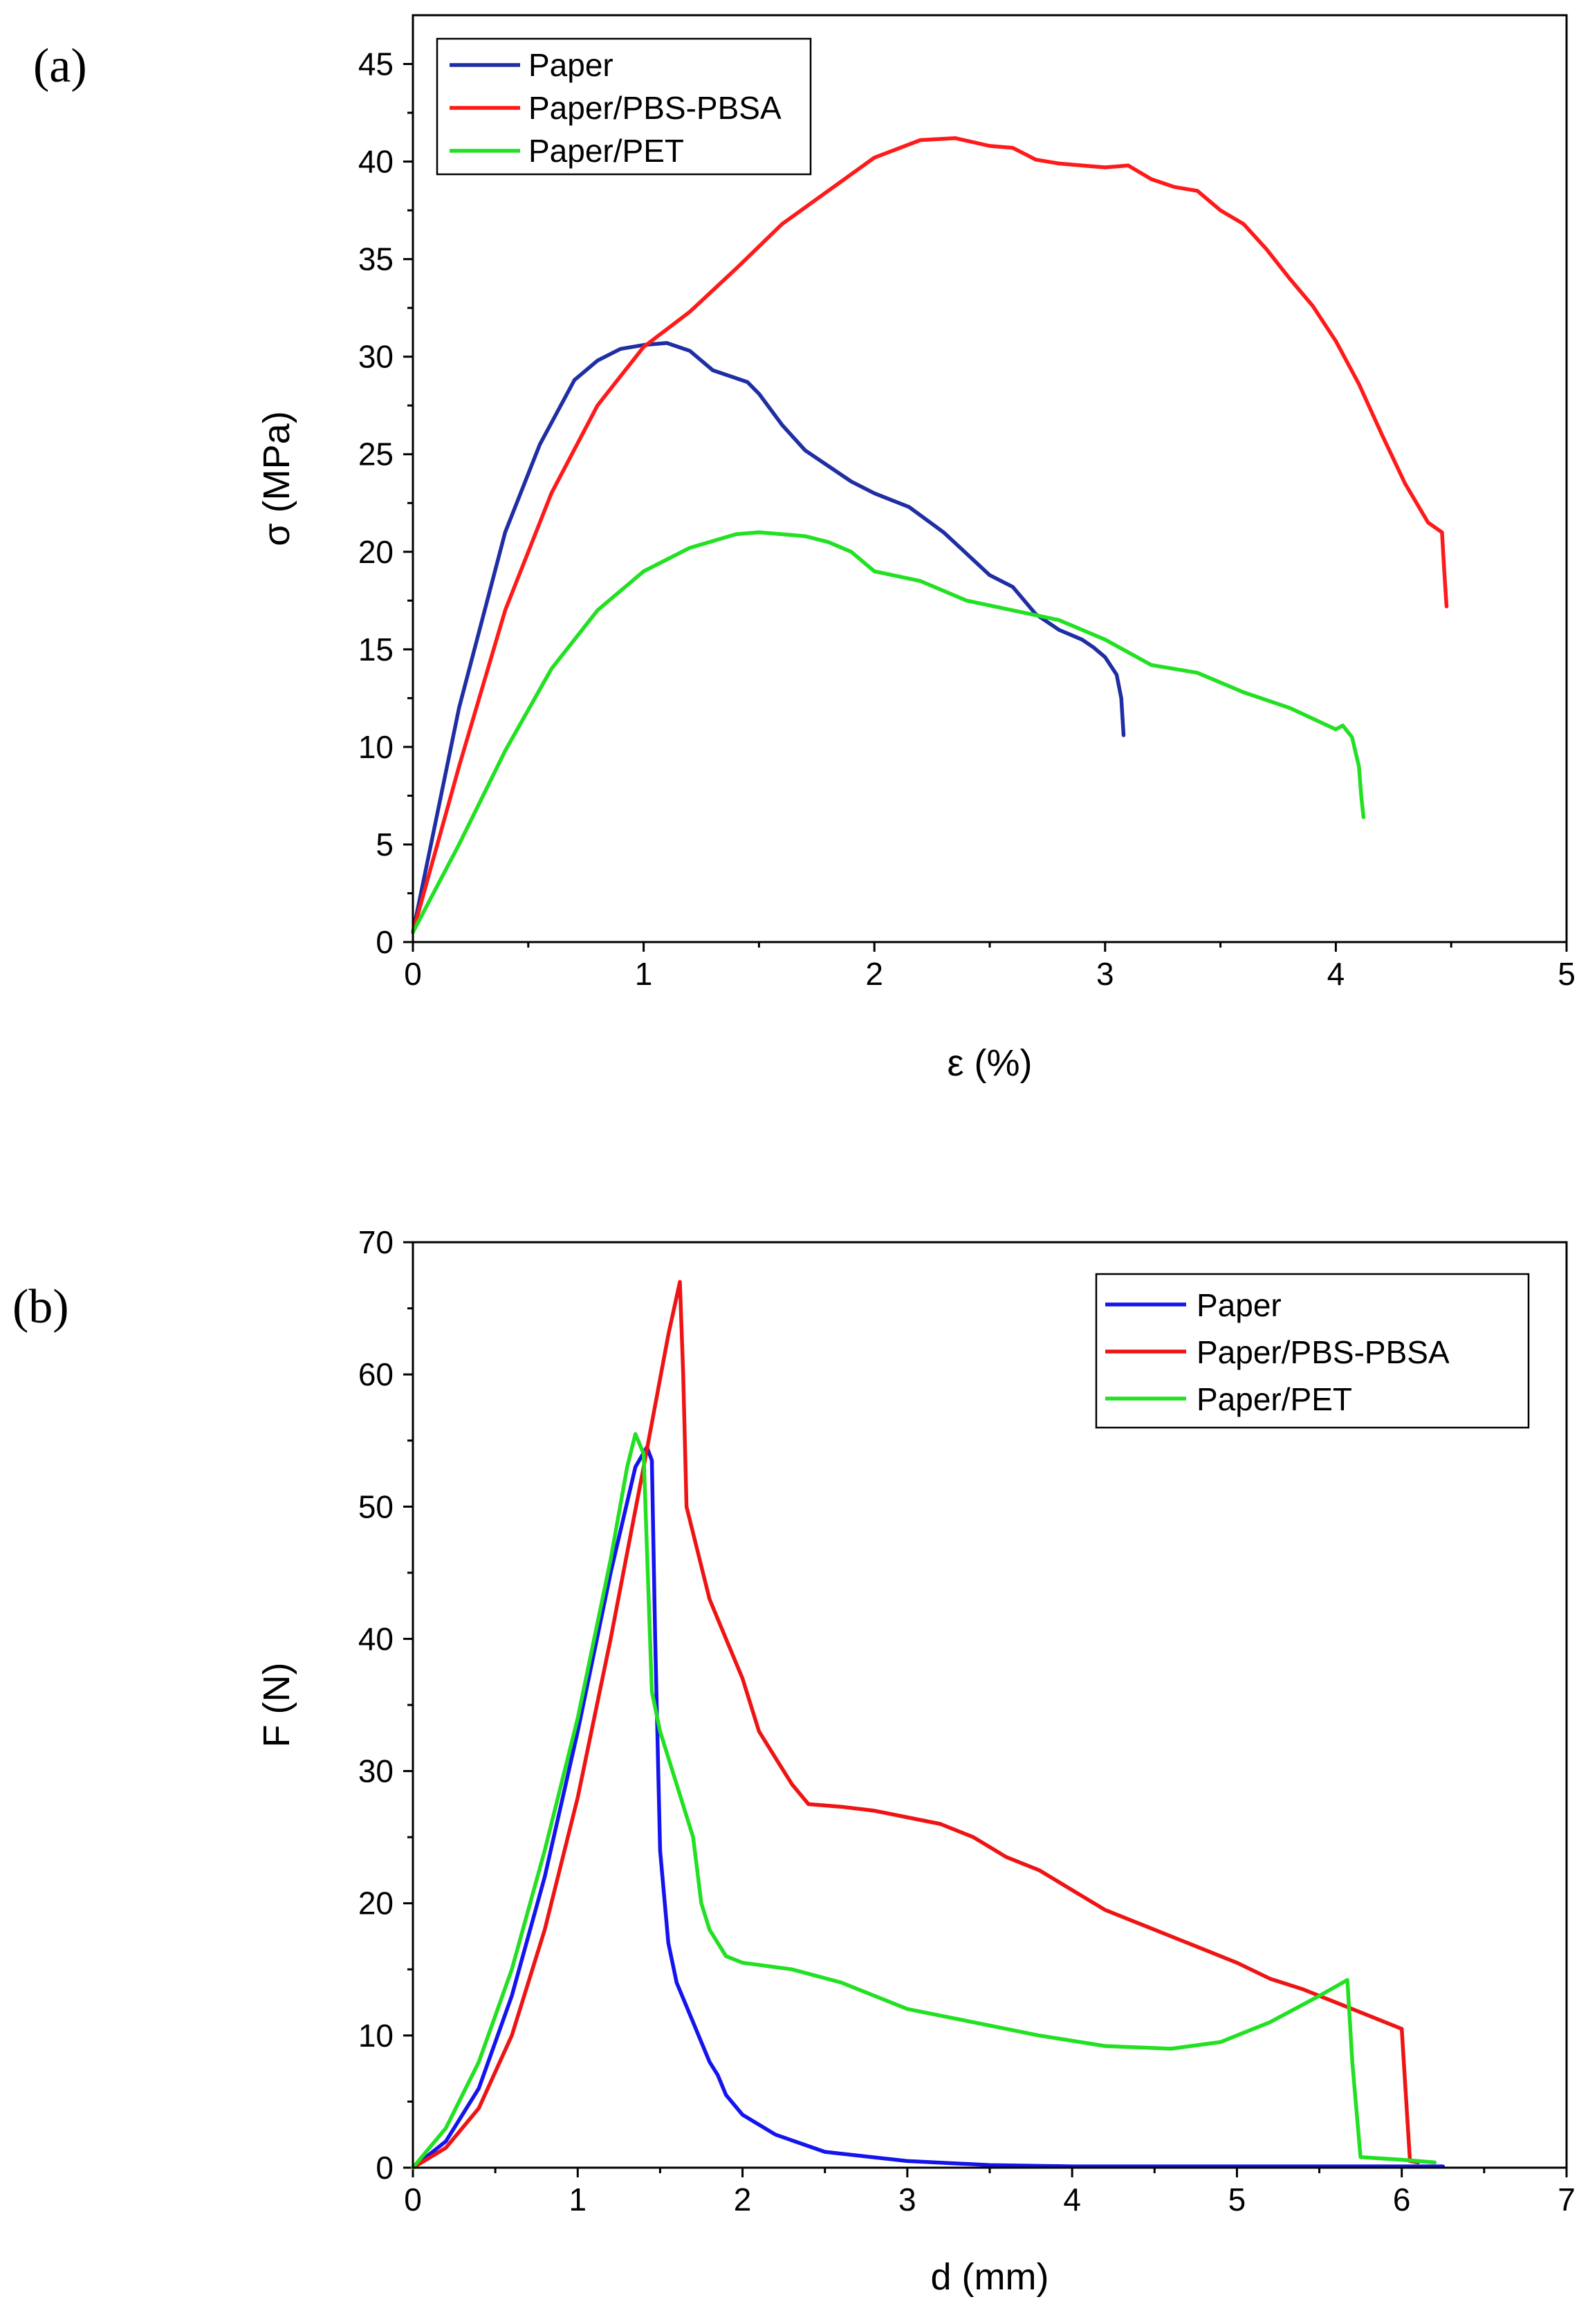 The height and width of the screenshot is (2324, 1588). What do you see at coordinates (60, 66) in the screenshot?
I see `panel-a-label: (a)` at bounding box center [60, 66].